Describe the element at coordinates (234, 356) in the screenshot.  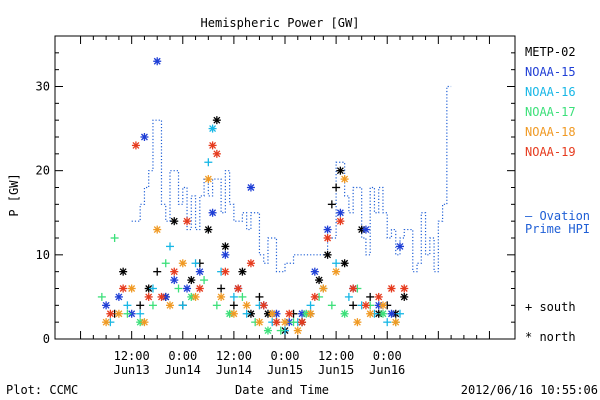
I see `x-tick-label-time: 12:00` at that location.